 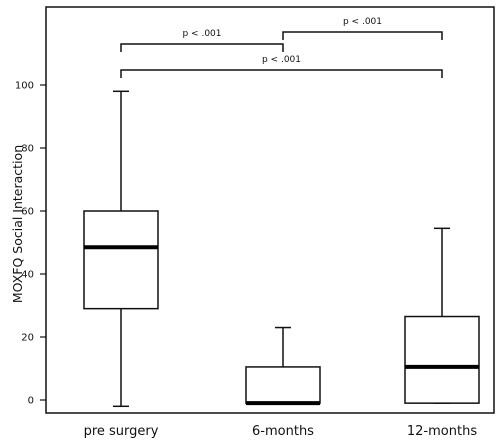 What do you see at coordinates (202, 40) in the screenshot?
I see `significance-bracket-1: p < .001` at bounding box center [202, 40].